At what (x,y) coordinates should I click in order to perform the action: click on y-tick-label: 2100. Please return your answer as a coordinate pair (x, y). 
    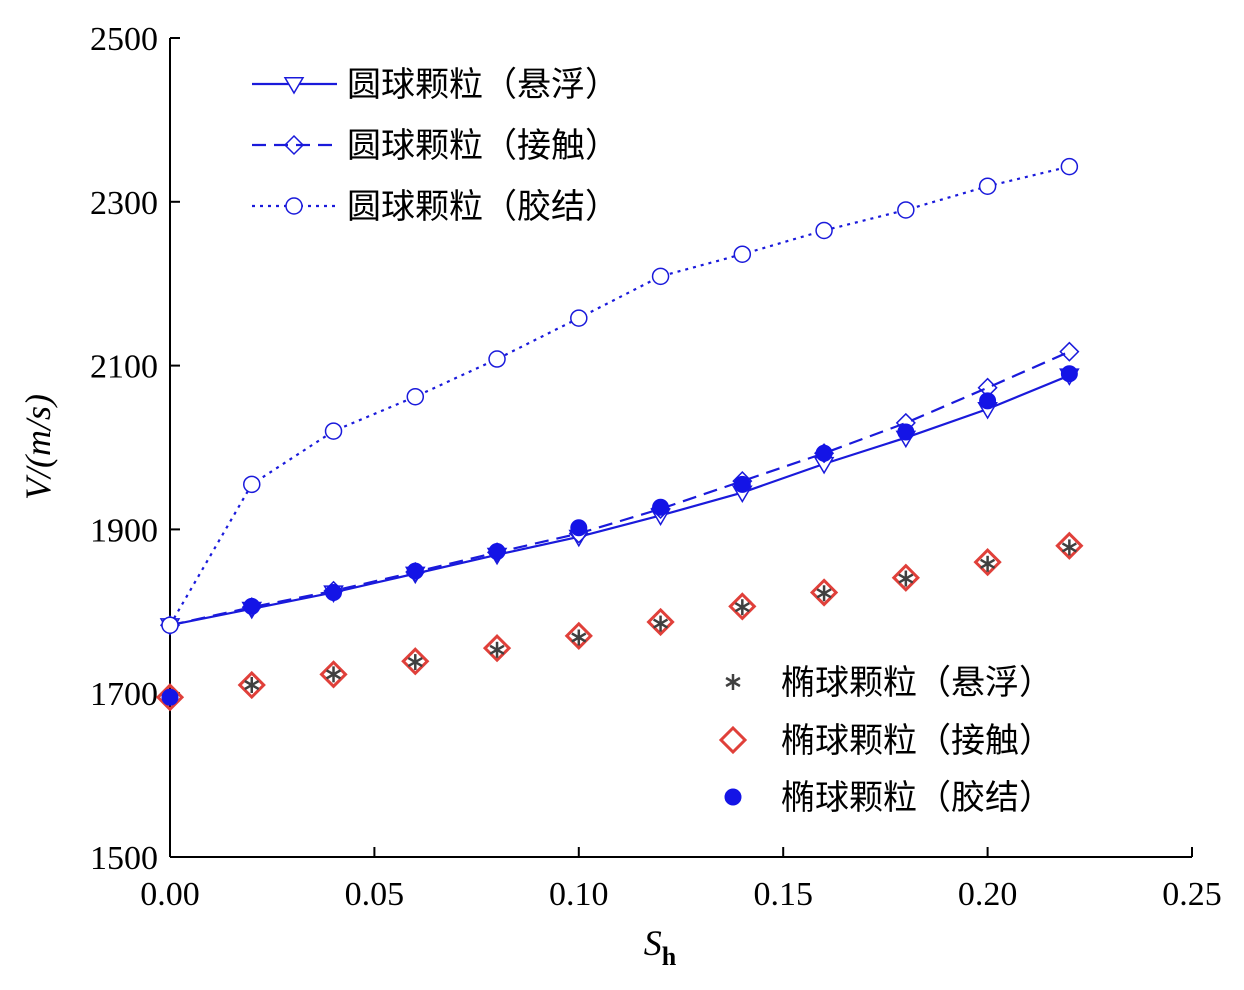
    Looking at the image, I should click on (124, 367).